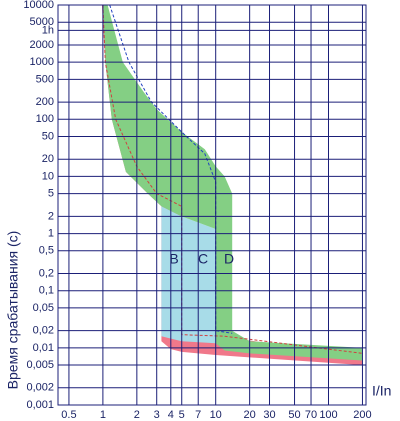 This screenshot has width=400, height=421. I want to click on x-tick-label: 200, so click(362, 415).